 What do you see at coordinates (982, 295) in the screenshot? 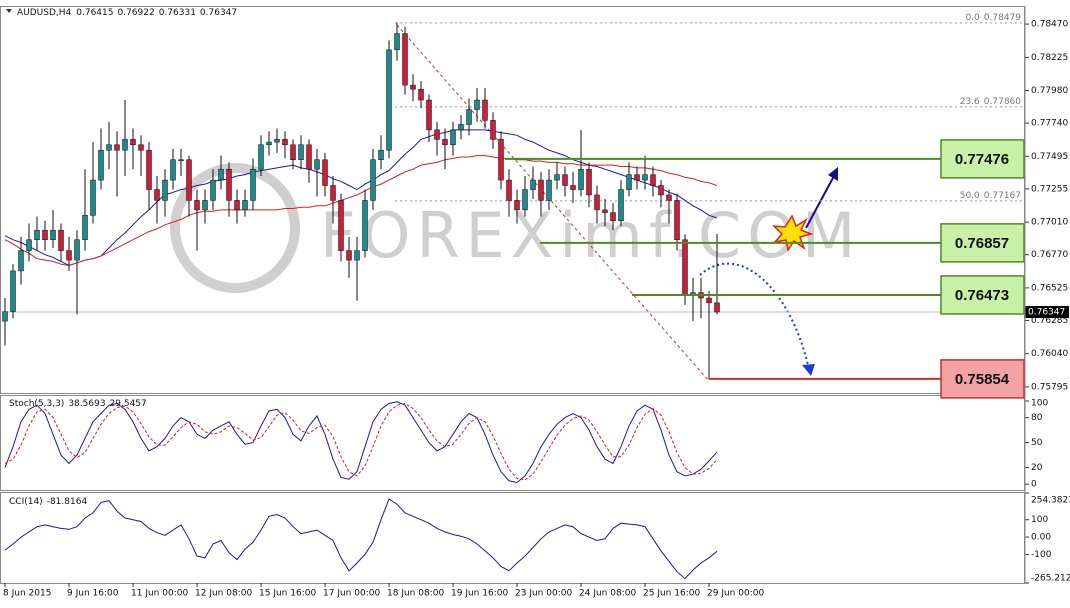
I see `level-label: 0.76473` at bounding box center [982, 295].